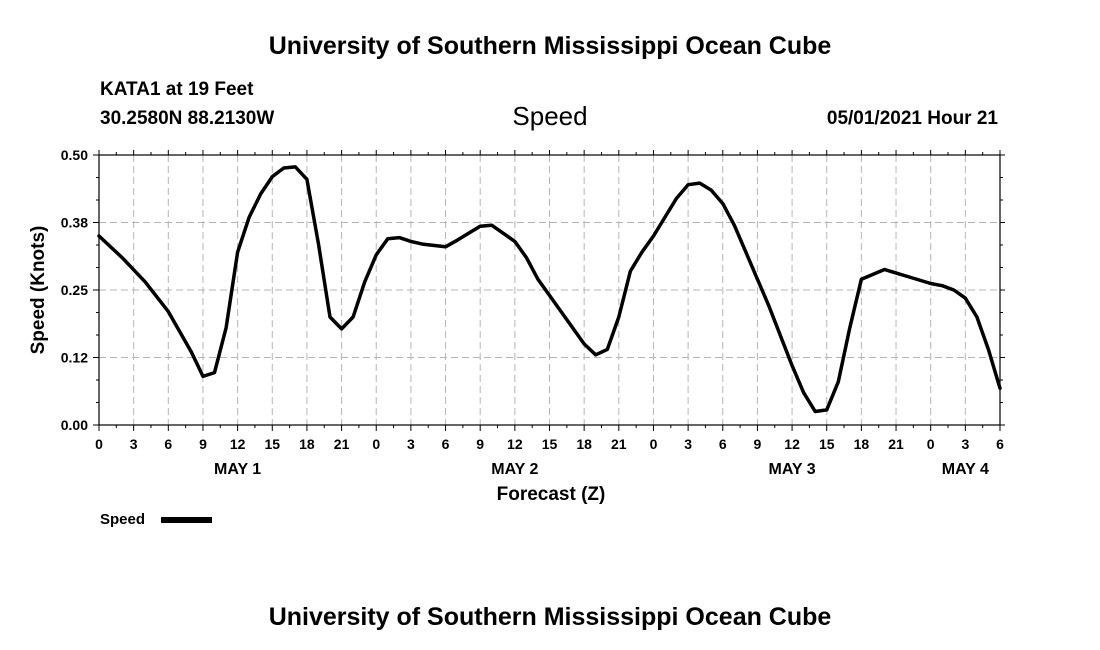 Image resolution: width=1100 pixels, height=650 pixels. Describe the element at coordinates (74, 223) in the screenshot. I see `y-tick-label: 0.38` at that location.